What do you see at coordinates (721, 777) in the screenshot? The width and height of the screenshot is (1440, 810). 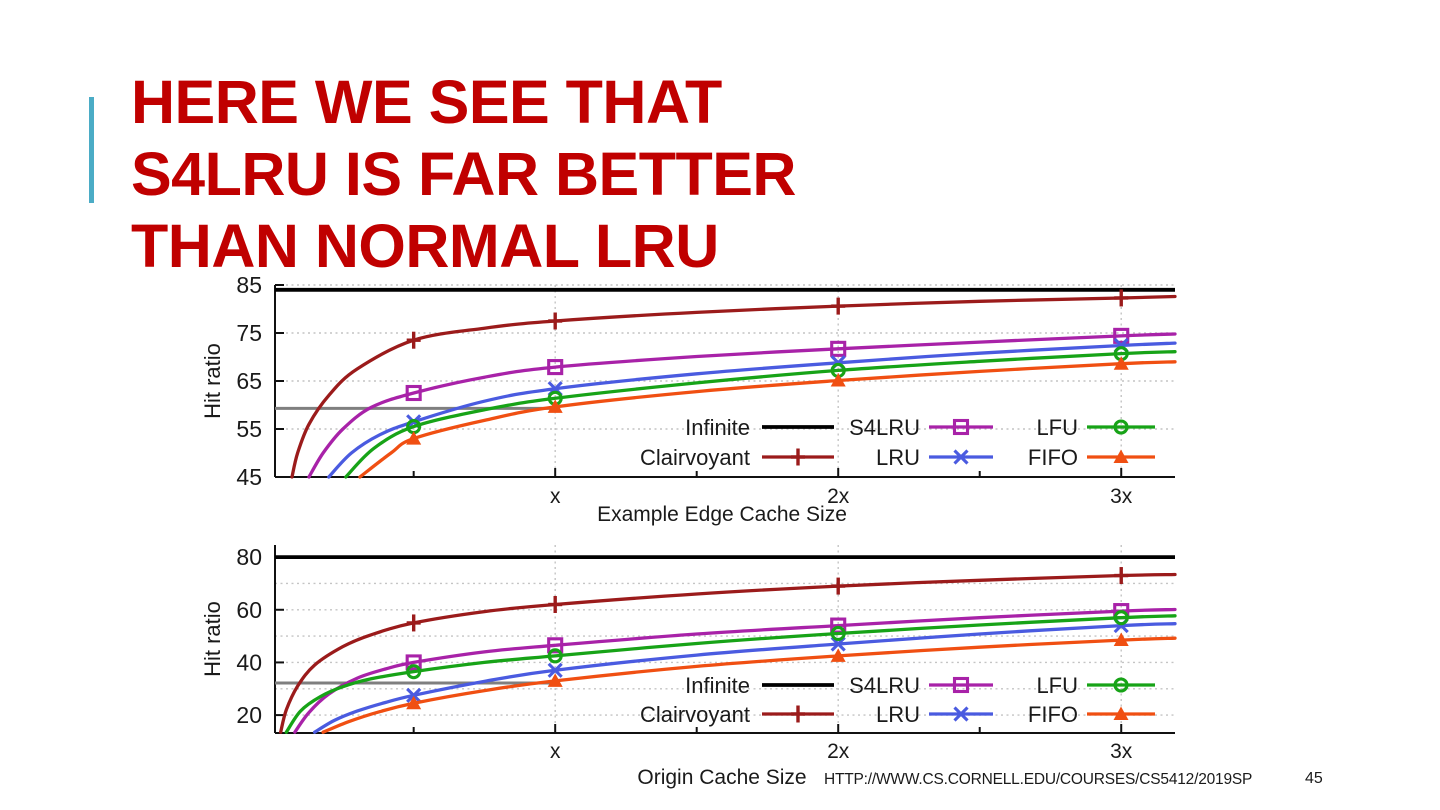 I see `x-axis-title: Origin Cache Size` at bounding box center [721, 777].